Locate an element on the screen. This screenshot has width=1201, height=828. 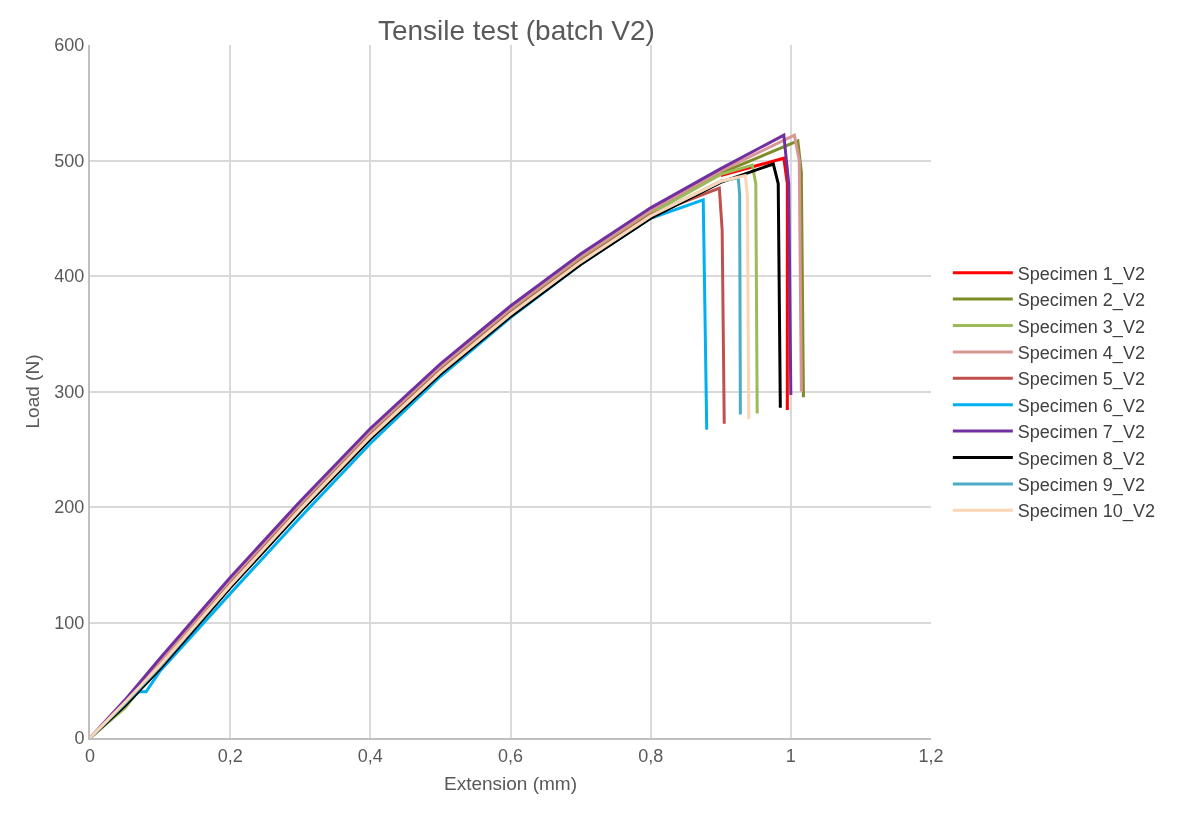
y-axis-title: Load (N) is located at coordinates (32, 391).